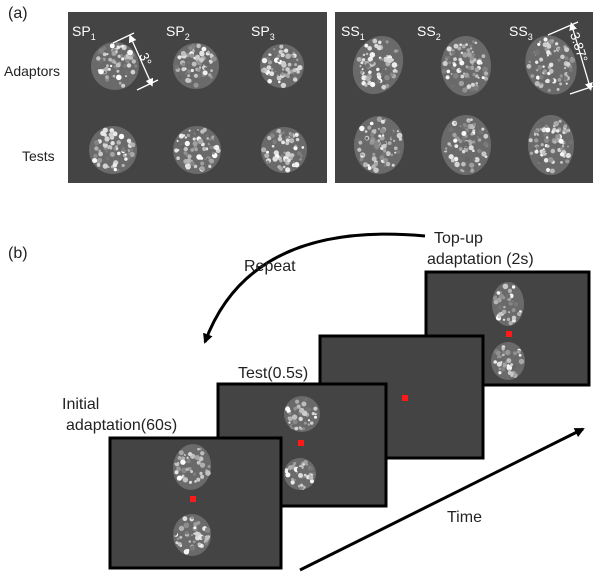  Describe the element at coordinates (197, 150) in the screenshot. I see `test-sp2` at that location.